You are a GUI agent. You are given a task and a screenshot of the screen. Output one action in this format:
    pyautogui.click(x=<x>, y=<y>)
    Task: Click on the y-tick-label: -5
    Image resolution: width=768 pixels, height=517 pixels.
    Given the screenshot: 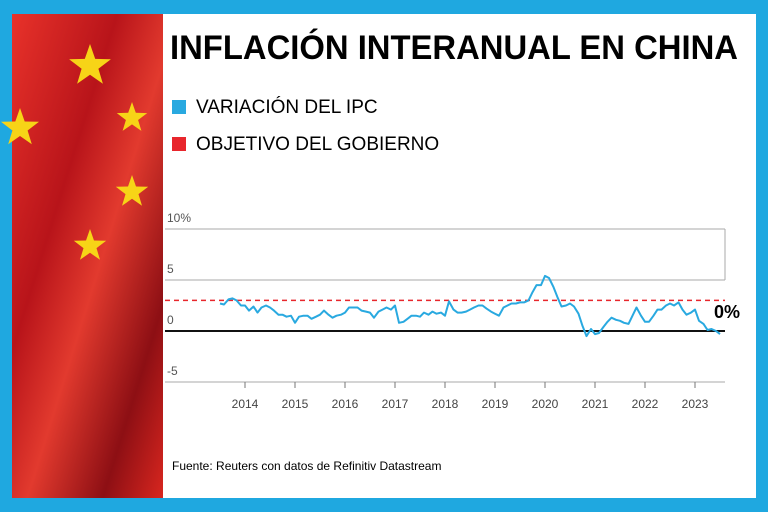 What is the action you would take?
    pyautogui.click(x=172, y=371)
    